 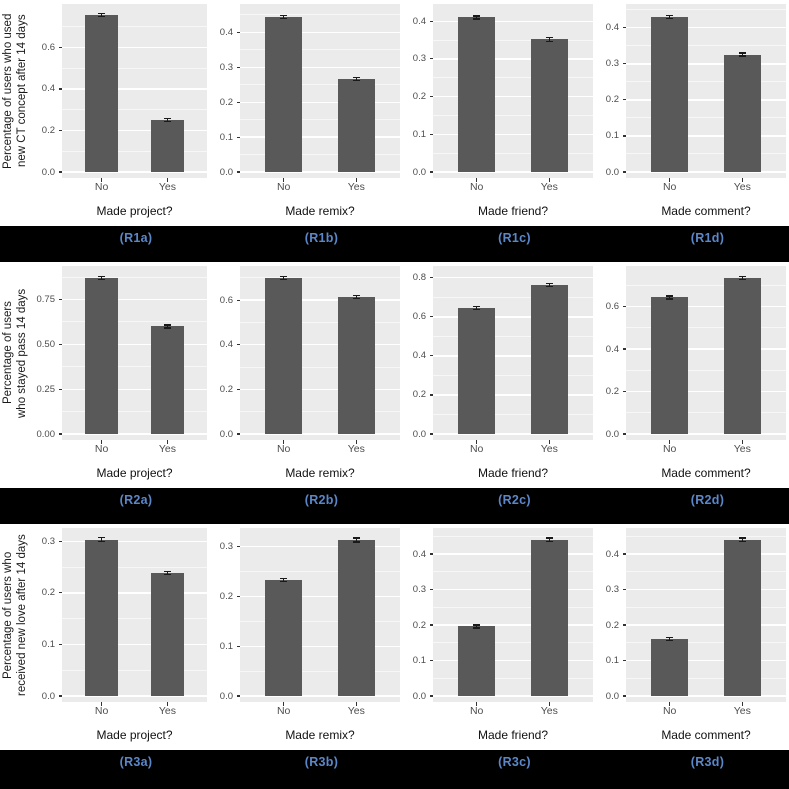 I want to click on caption-label-R1b: (R1b), so click(x=321, y=238).